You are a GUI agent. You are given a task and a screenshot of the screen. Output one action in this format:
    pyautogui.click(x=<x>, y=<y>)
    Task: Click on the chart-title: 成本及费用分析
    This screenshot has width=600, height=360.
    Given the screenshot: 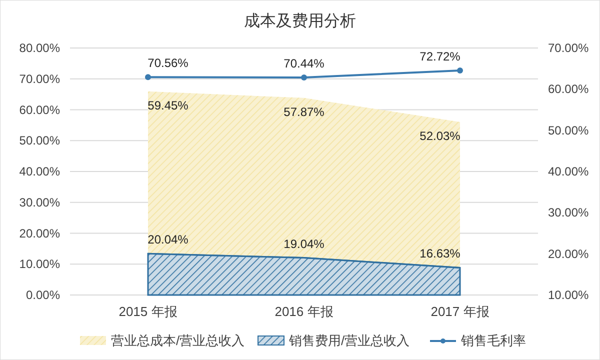 What is the action you would take?
    pyautogui.click(x=300, y=21)
    